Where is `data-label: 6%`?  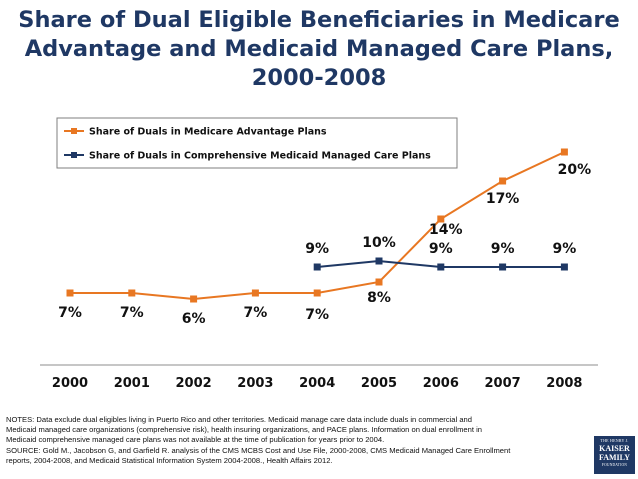 data-label: 6% is located at coordinates (194, 319).